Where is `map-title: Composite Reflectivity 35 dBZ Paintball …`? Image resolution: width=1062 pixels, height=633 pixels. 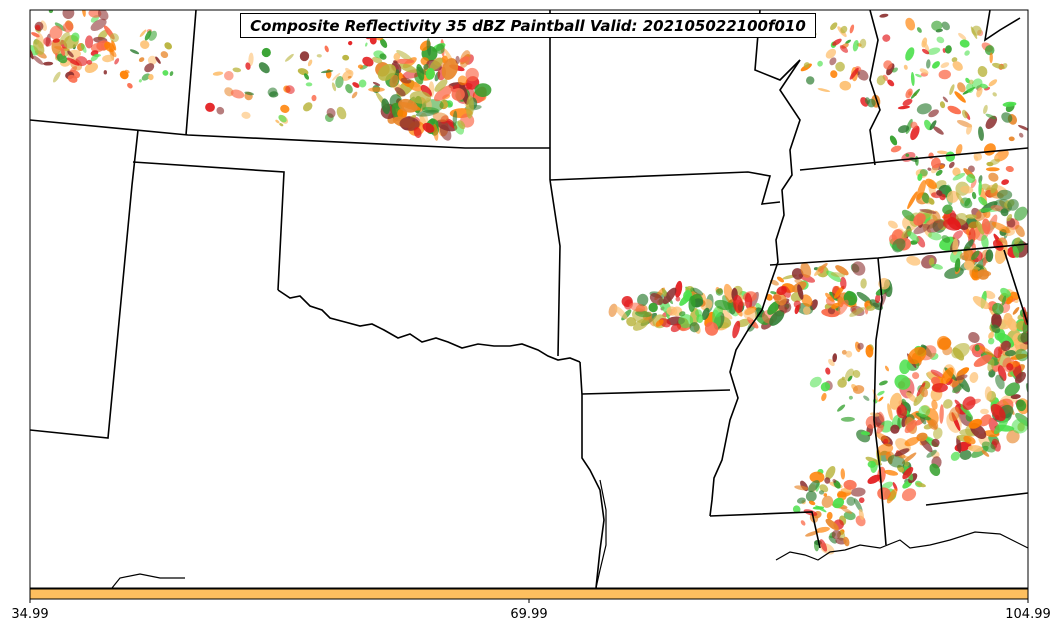
map-title: Composite Reflectivity 35 dBZ Paintball … is located at coordinates (528, 25).